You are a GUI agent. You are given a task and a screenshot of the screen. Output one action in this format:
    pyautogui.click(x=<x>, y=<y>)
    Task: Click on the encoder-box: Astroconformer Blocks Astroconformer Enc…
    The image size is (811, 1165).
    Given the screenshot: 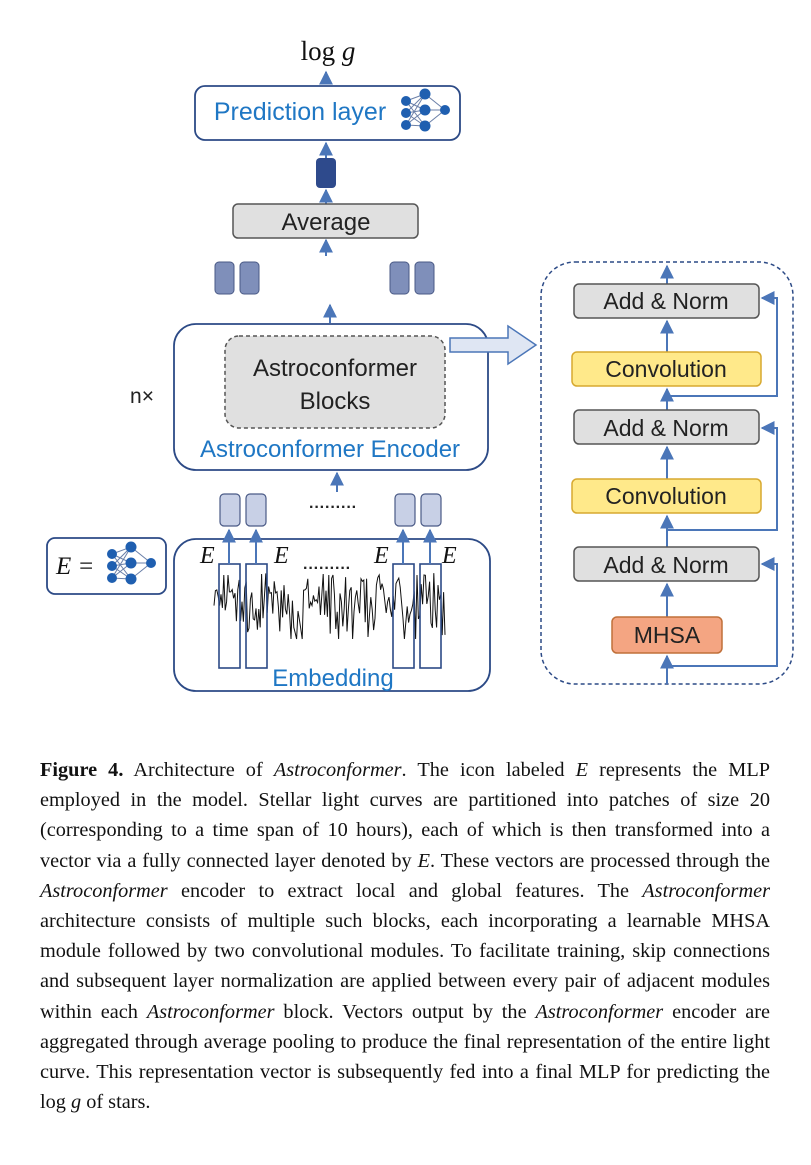 What is the action you would take?
    pyautogui.click(x=331, y=397)
    